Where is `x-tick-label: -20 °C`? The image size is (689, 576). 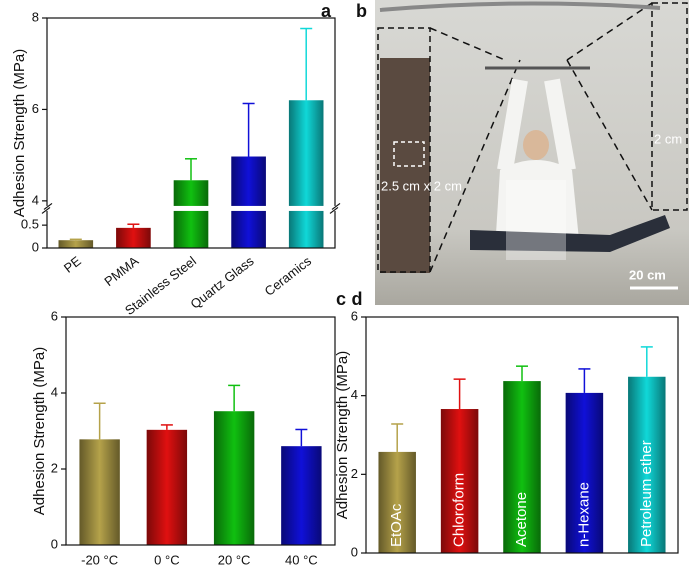
x-tick-label: -20 °C is located at coordinates (99, 559).